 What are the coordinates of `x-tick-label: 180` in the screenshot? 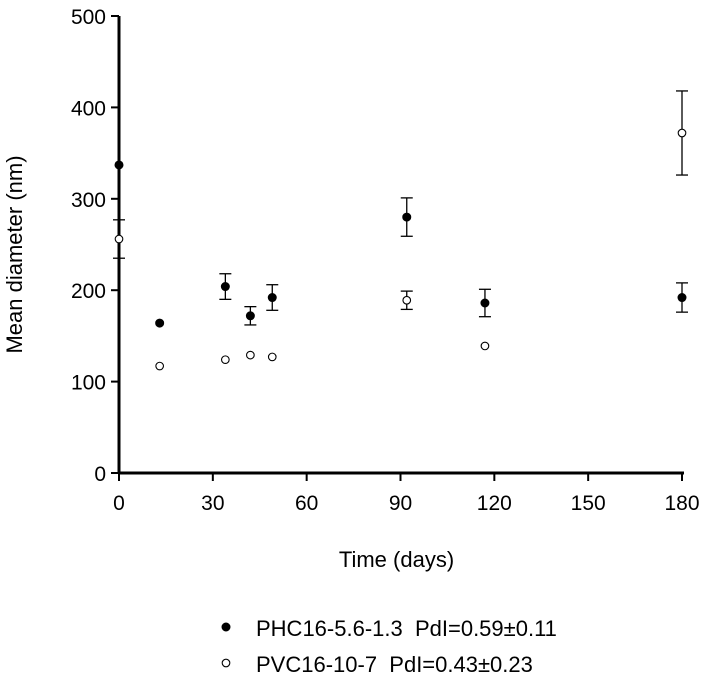 It's located at (681, 503).